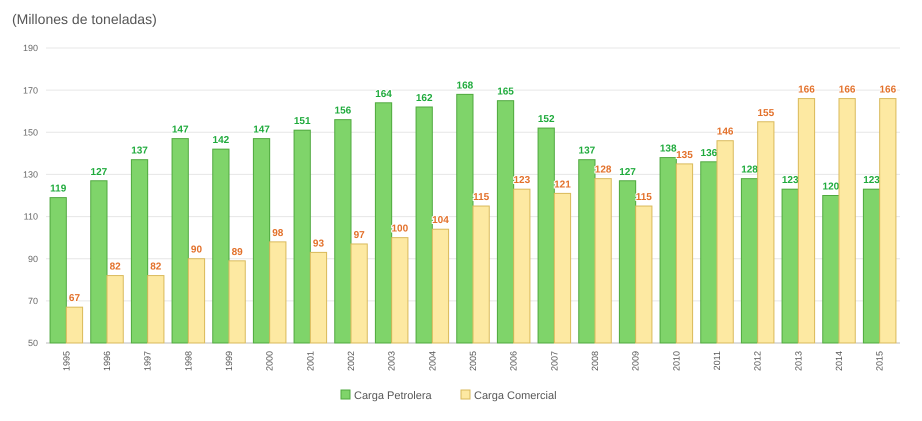  Describe the element at coordinates (595, 361) in the screenshot. I see `x-tick-label: 2008` at that location.